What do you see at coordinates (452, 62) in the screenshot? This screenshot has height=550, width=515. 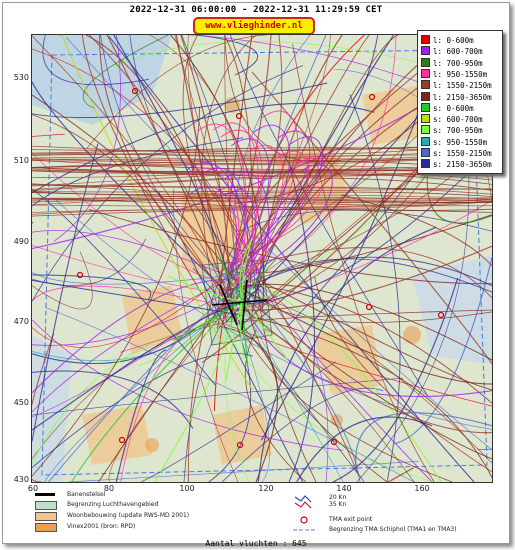 I see `legend-item: l: 700-950m` at bounding box center [452, 62].